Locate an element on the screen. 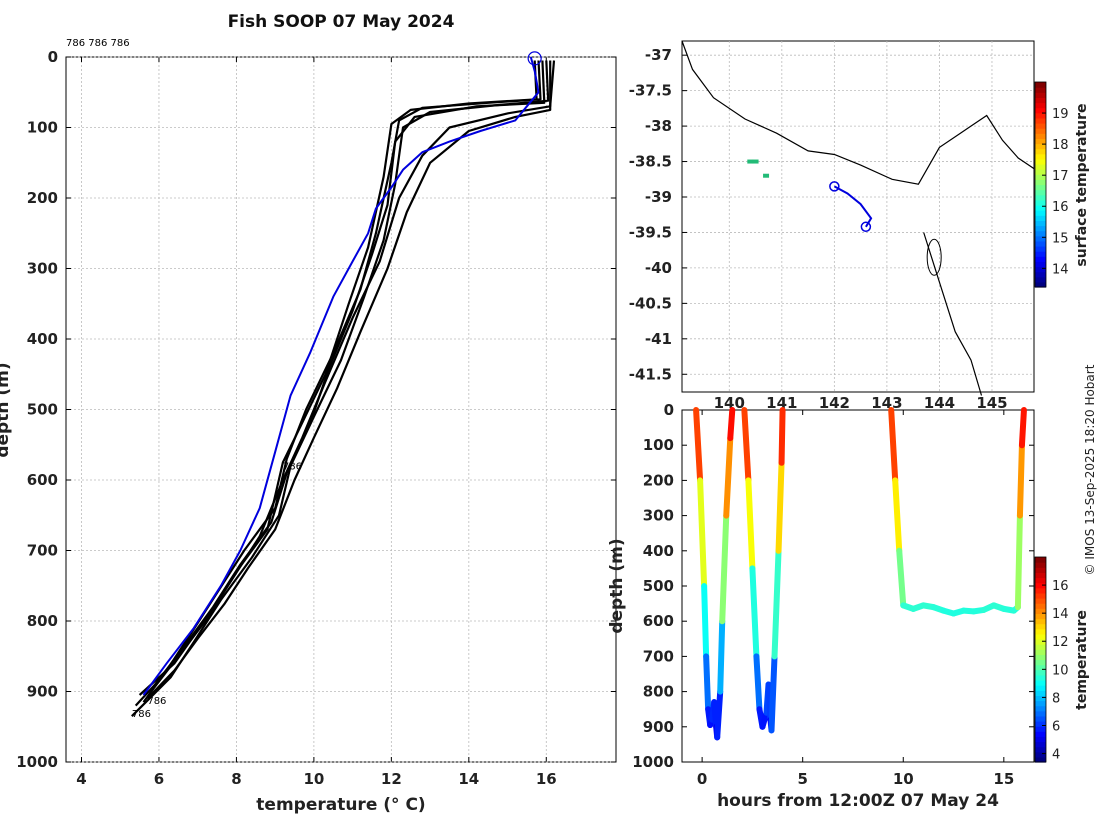 The width and height of the screenshot is (1100, 820). profile-ylabel: depth (m) is located at coordinates (6, 409).